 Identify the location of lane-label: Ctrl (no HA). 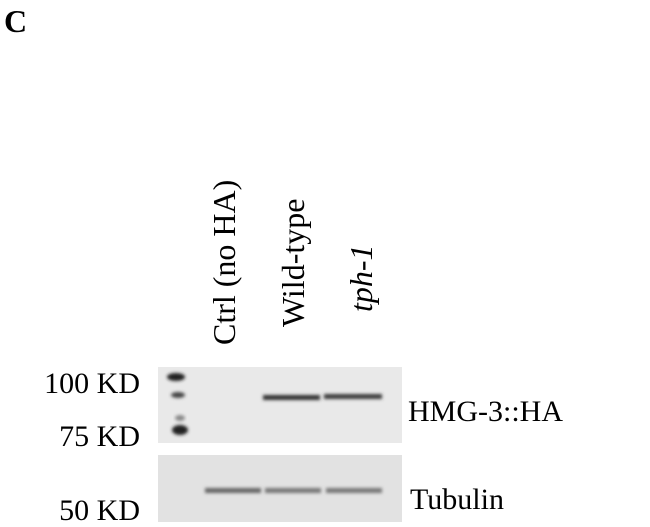
(224, 262).